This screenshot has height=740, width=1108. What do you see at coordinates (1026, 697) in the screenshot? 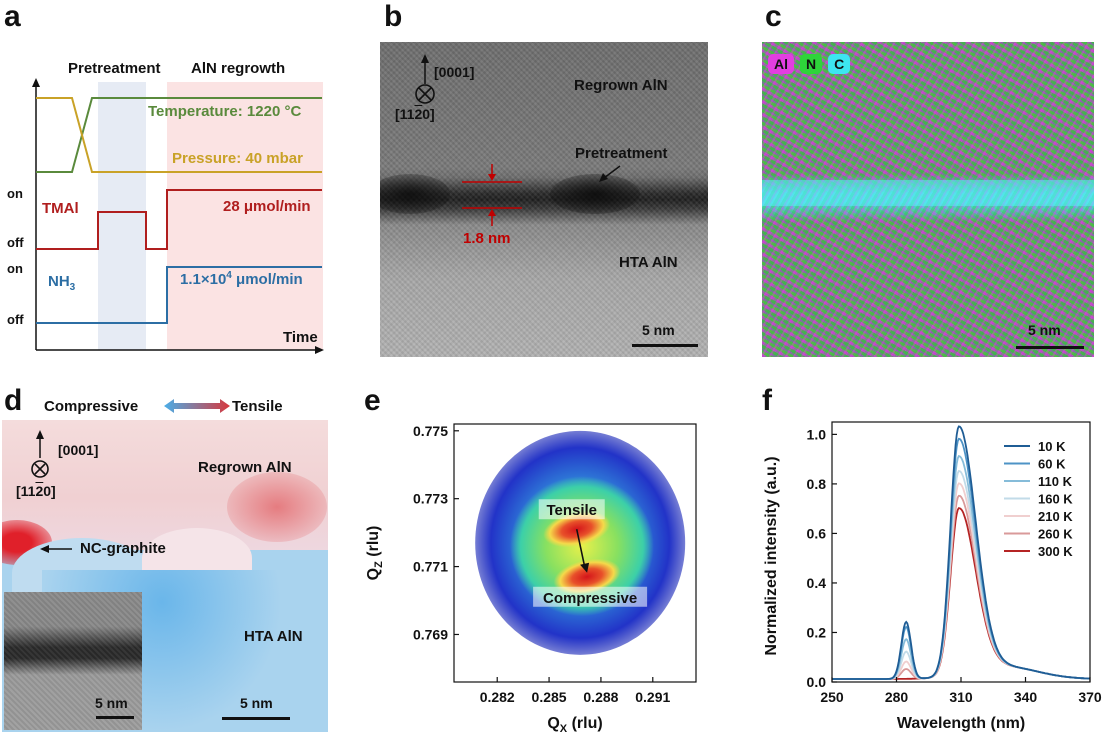
I see `pl-xtick-label: 340` at bounding box center [1026, 697].